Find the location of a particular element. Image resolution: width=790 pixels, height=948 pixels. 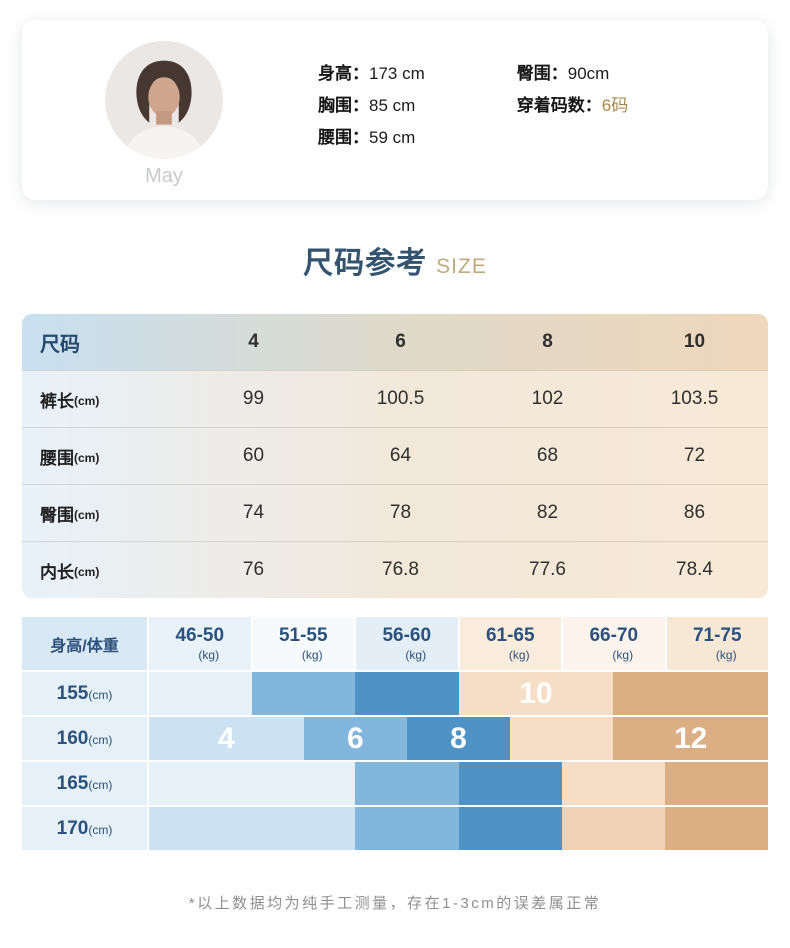

model-name: May is located at coordinates (164, 176).